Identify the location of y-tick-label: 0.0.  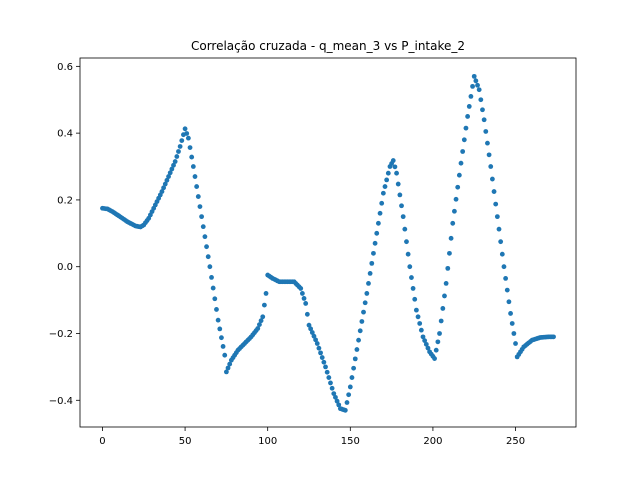
(65, 267).